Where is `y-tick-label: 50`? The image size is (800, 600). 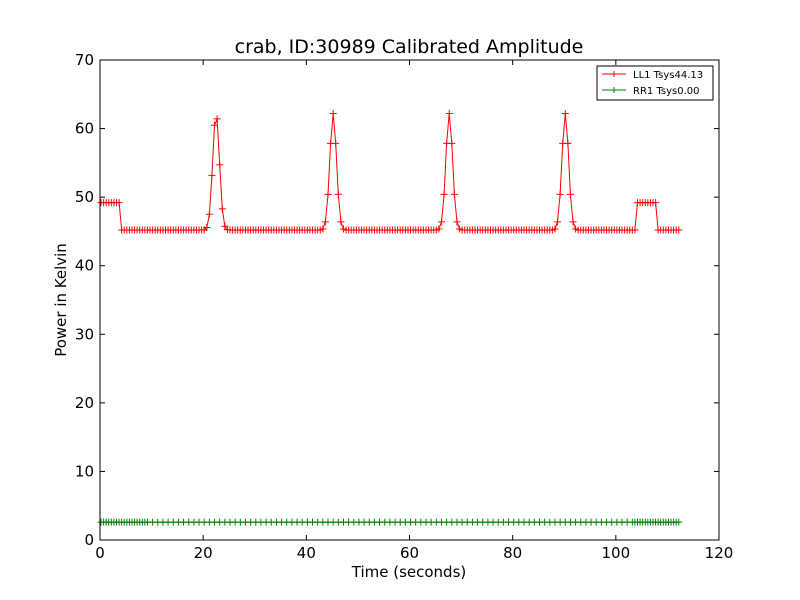
y-tick-label: 50 is located at coordinates (84, 197).